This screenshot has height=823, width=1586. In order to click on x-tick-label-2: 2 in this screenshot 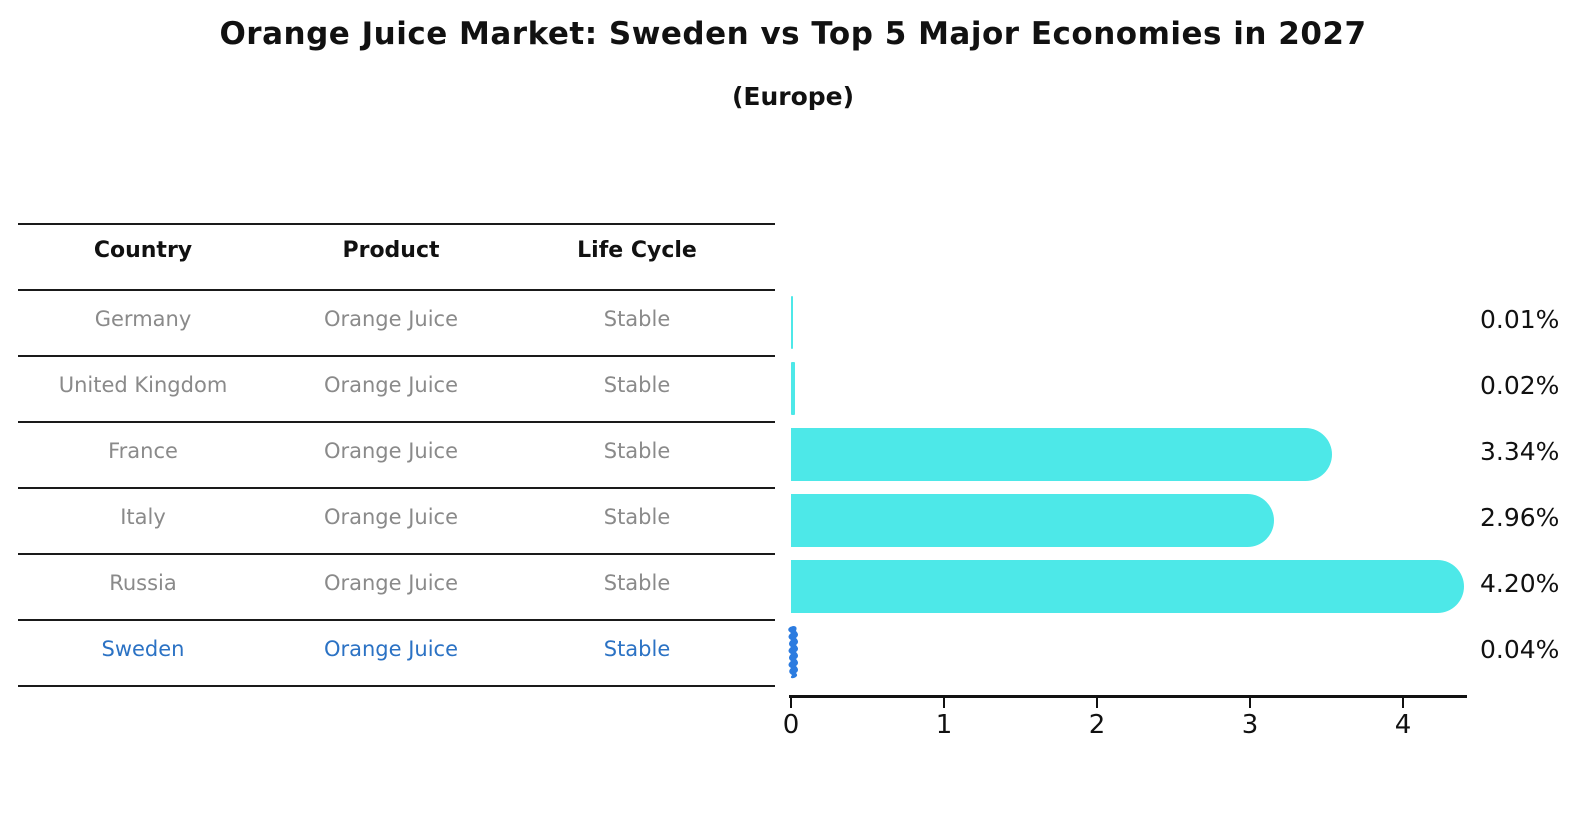, I will do `click(1097, 725)`.